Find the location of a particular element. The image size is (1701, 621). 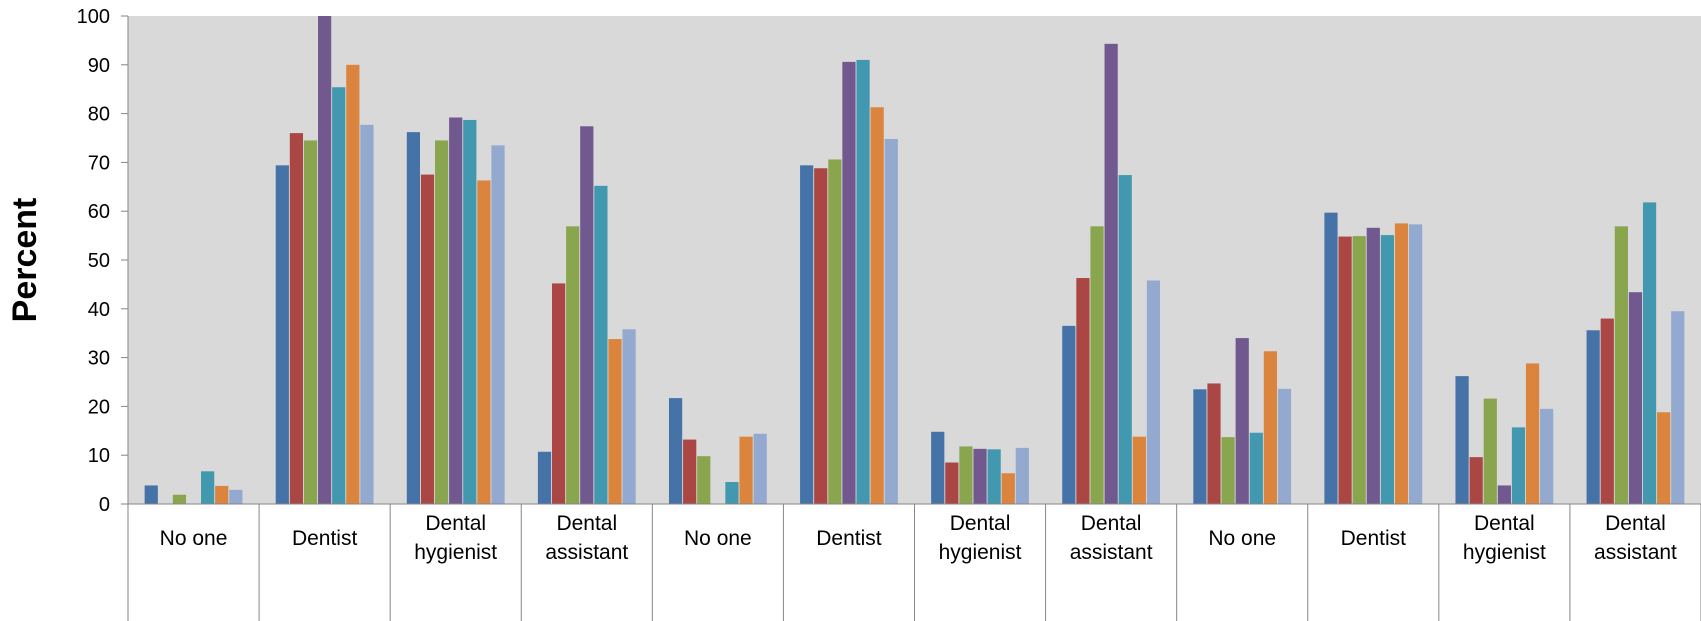

y-tick-label: 40 is located at coordinates (99, 310).